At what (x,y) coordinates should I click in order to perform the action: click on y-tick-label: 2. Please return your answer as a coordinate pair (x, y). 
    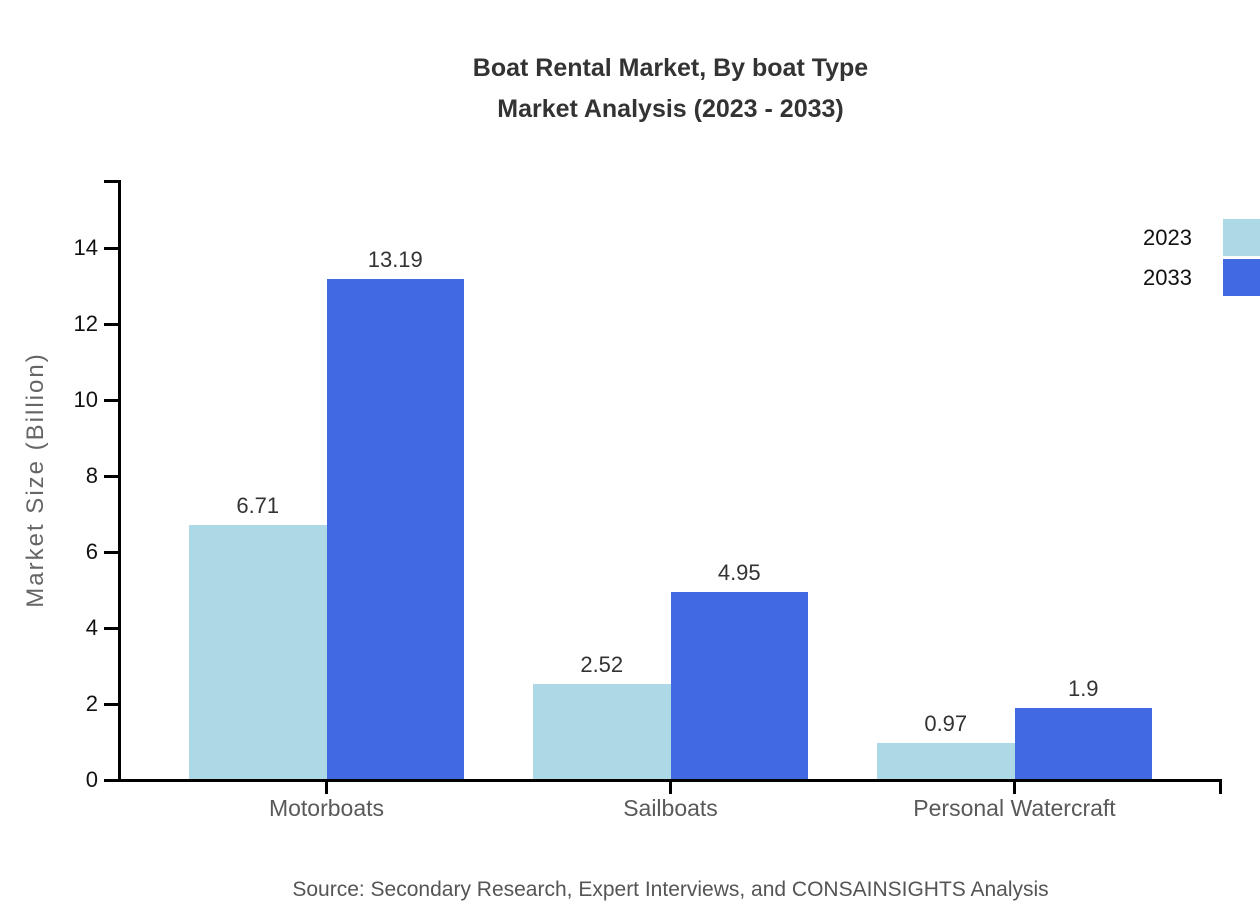
    Looking at the image, I should click on (91, 703).